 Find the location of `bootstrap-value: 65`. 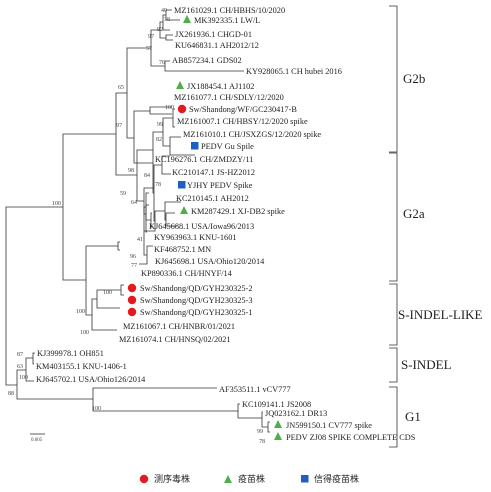

bootstrap-value: 65 is located at coordinates (121, 88).